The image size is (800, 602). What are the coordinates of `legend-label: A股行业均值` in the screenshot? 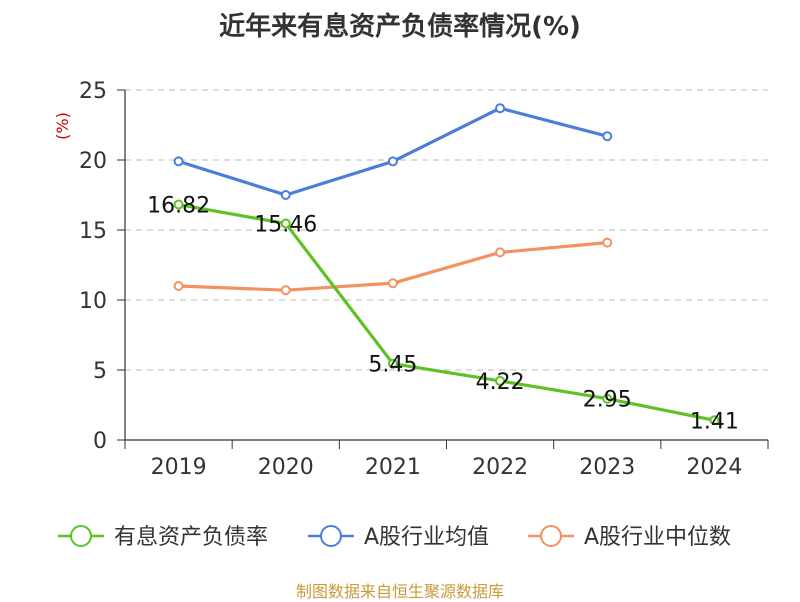 It's located at (426, 537).